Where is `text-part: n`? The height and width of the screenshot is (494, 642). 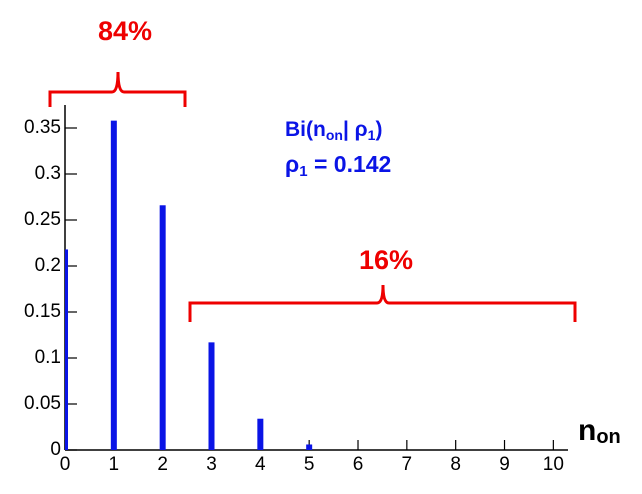 text-part: n is located at coordinates (587, 430).